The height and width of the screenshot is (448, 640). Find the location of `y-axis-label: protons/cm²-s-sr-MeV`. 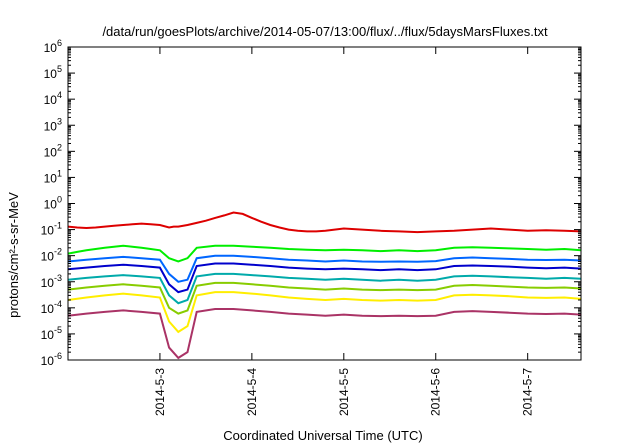

y-axis-label: protons/cm²-s-sr-MeV is located at coordinates (13, 255).